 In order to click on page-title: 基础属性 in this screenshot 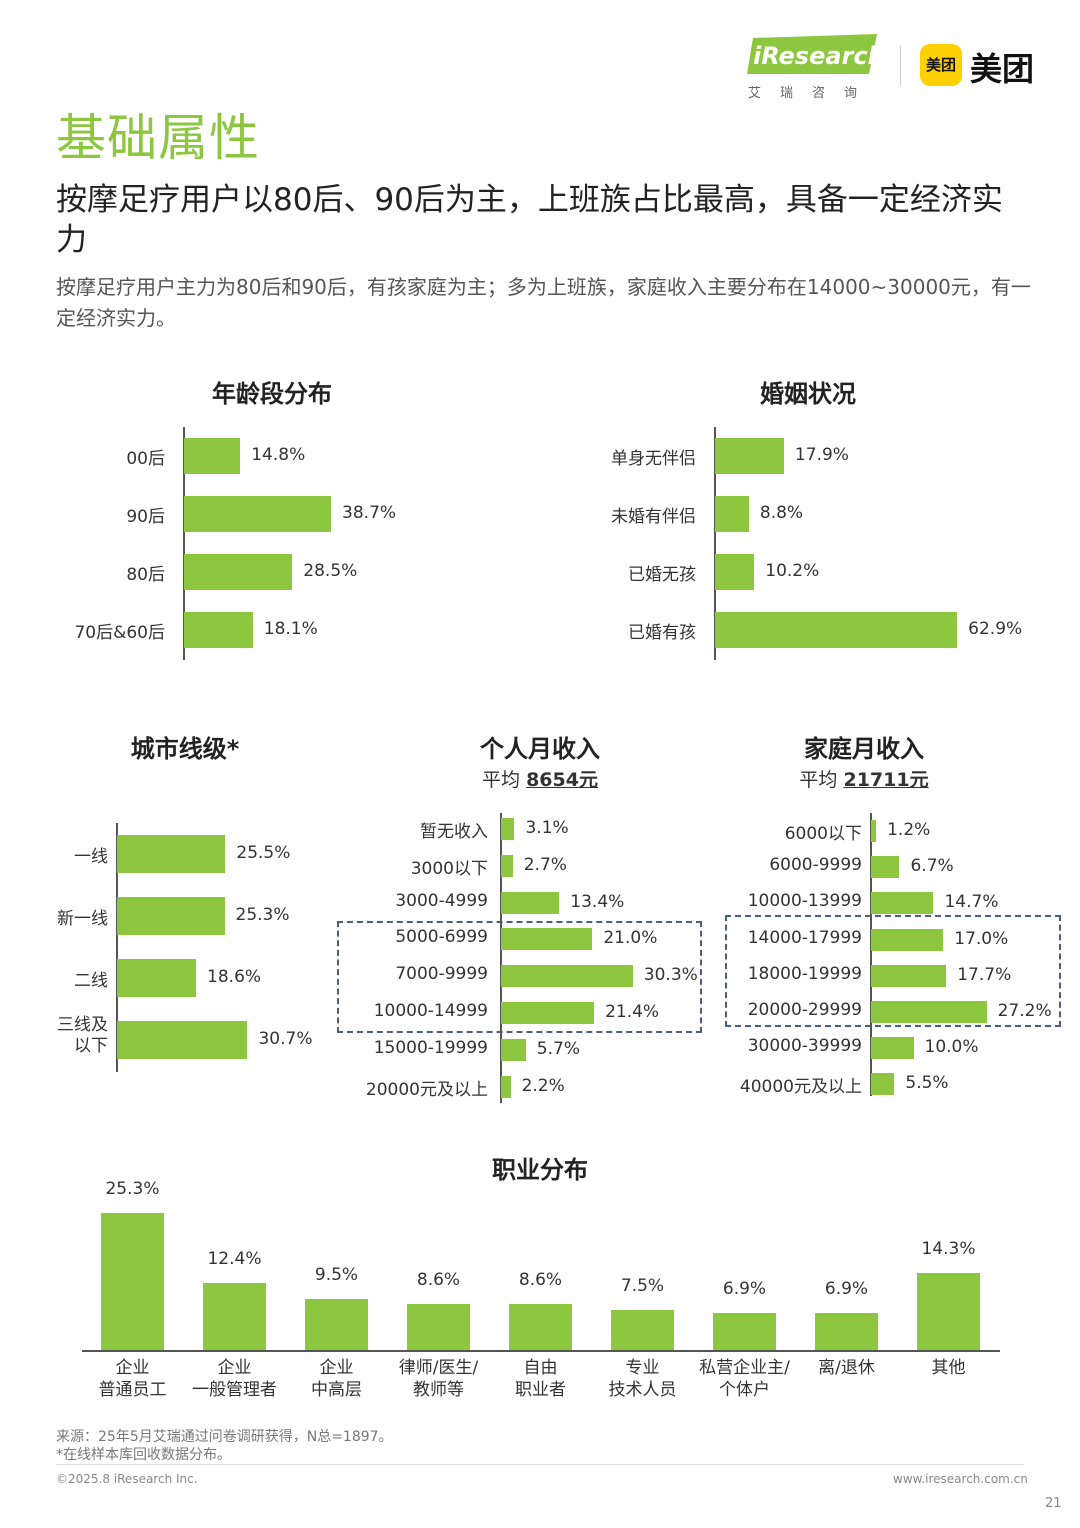, I will do `click(158, 138)`.